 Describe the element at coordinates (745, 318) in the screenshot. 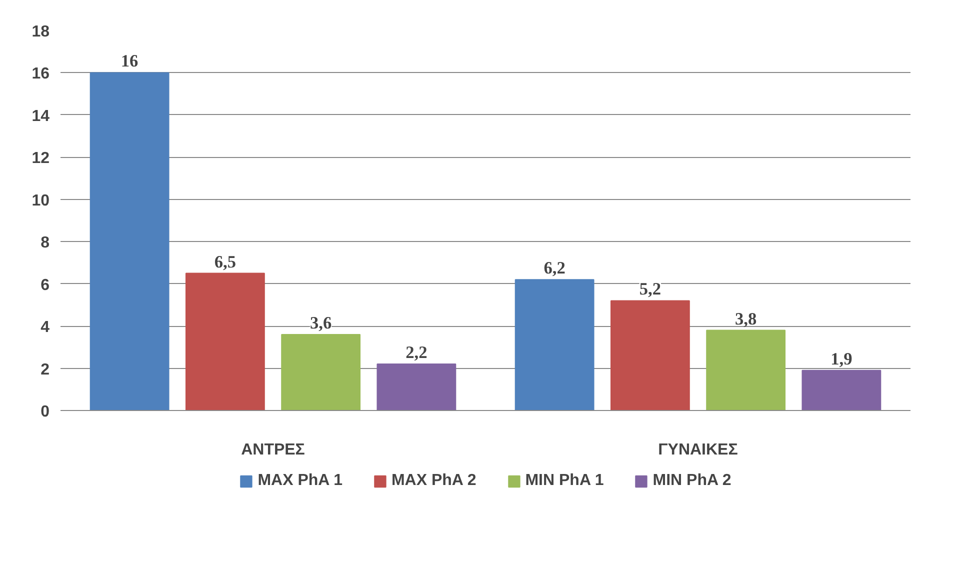

I see `data-label: 3,8` at that location.